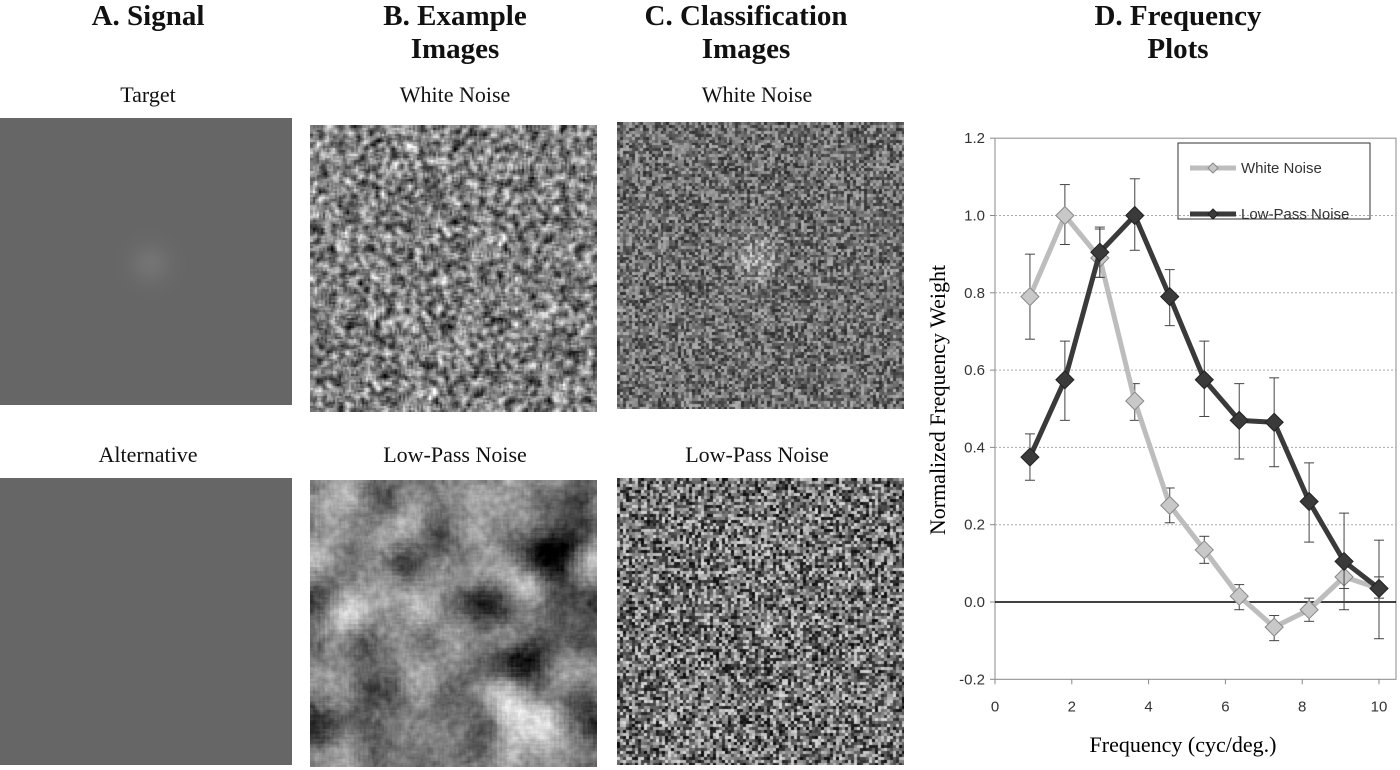  Describe the element at coordinates (760, 621) in the screenshot. I see `low-pass-noise-classification-image` at that location.